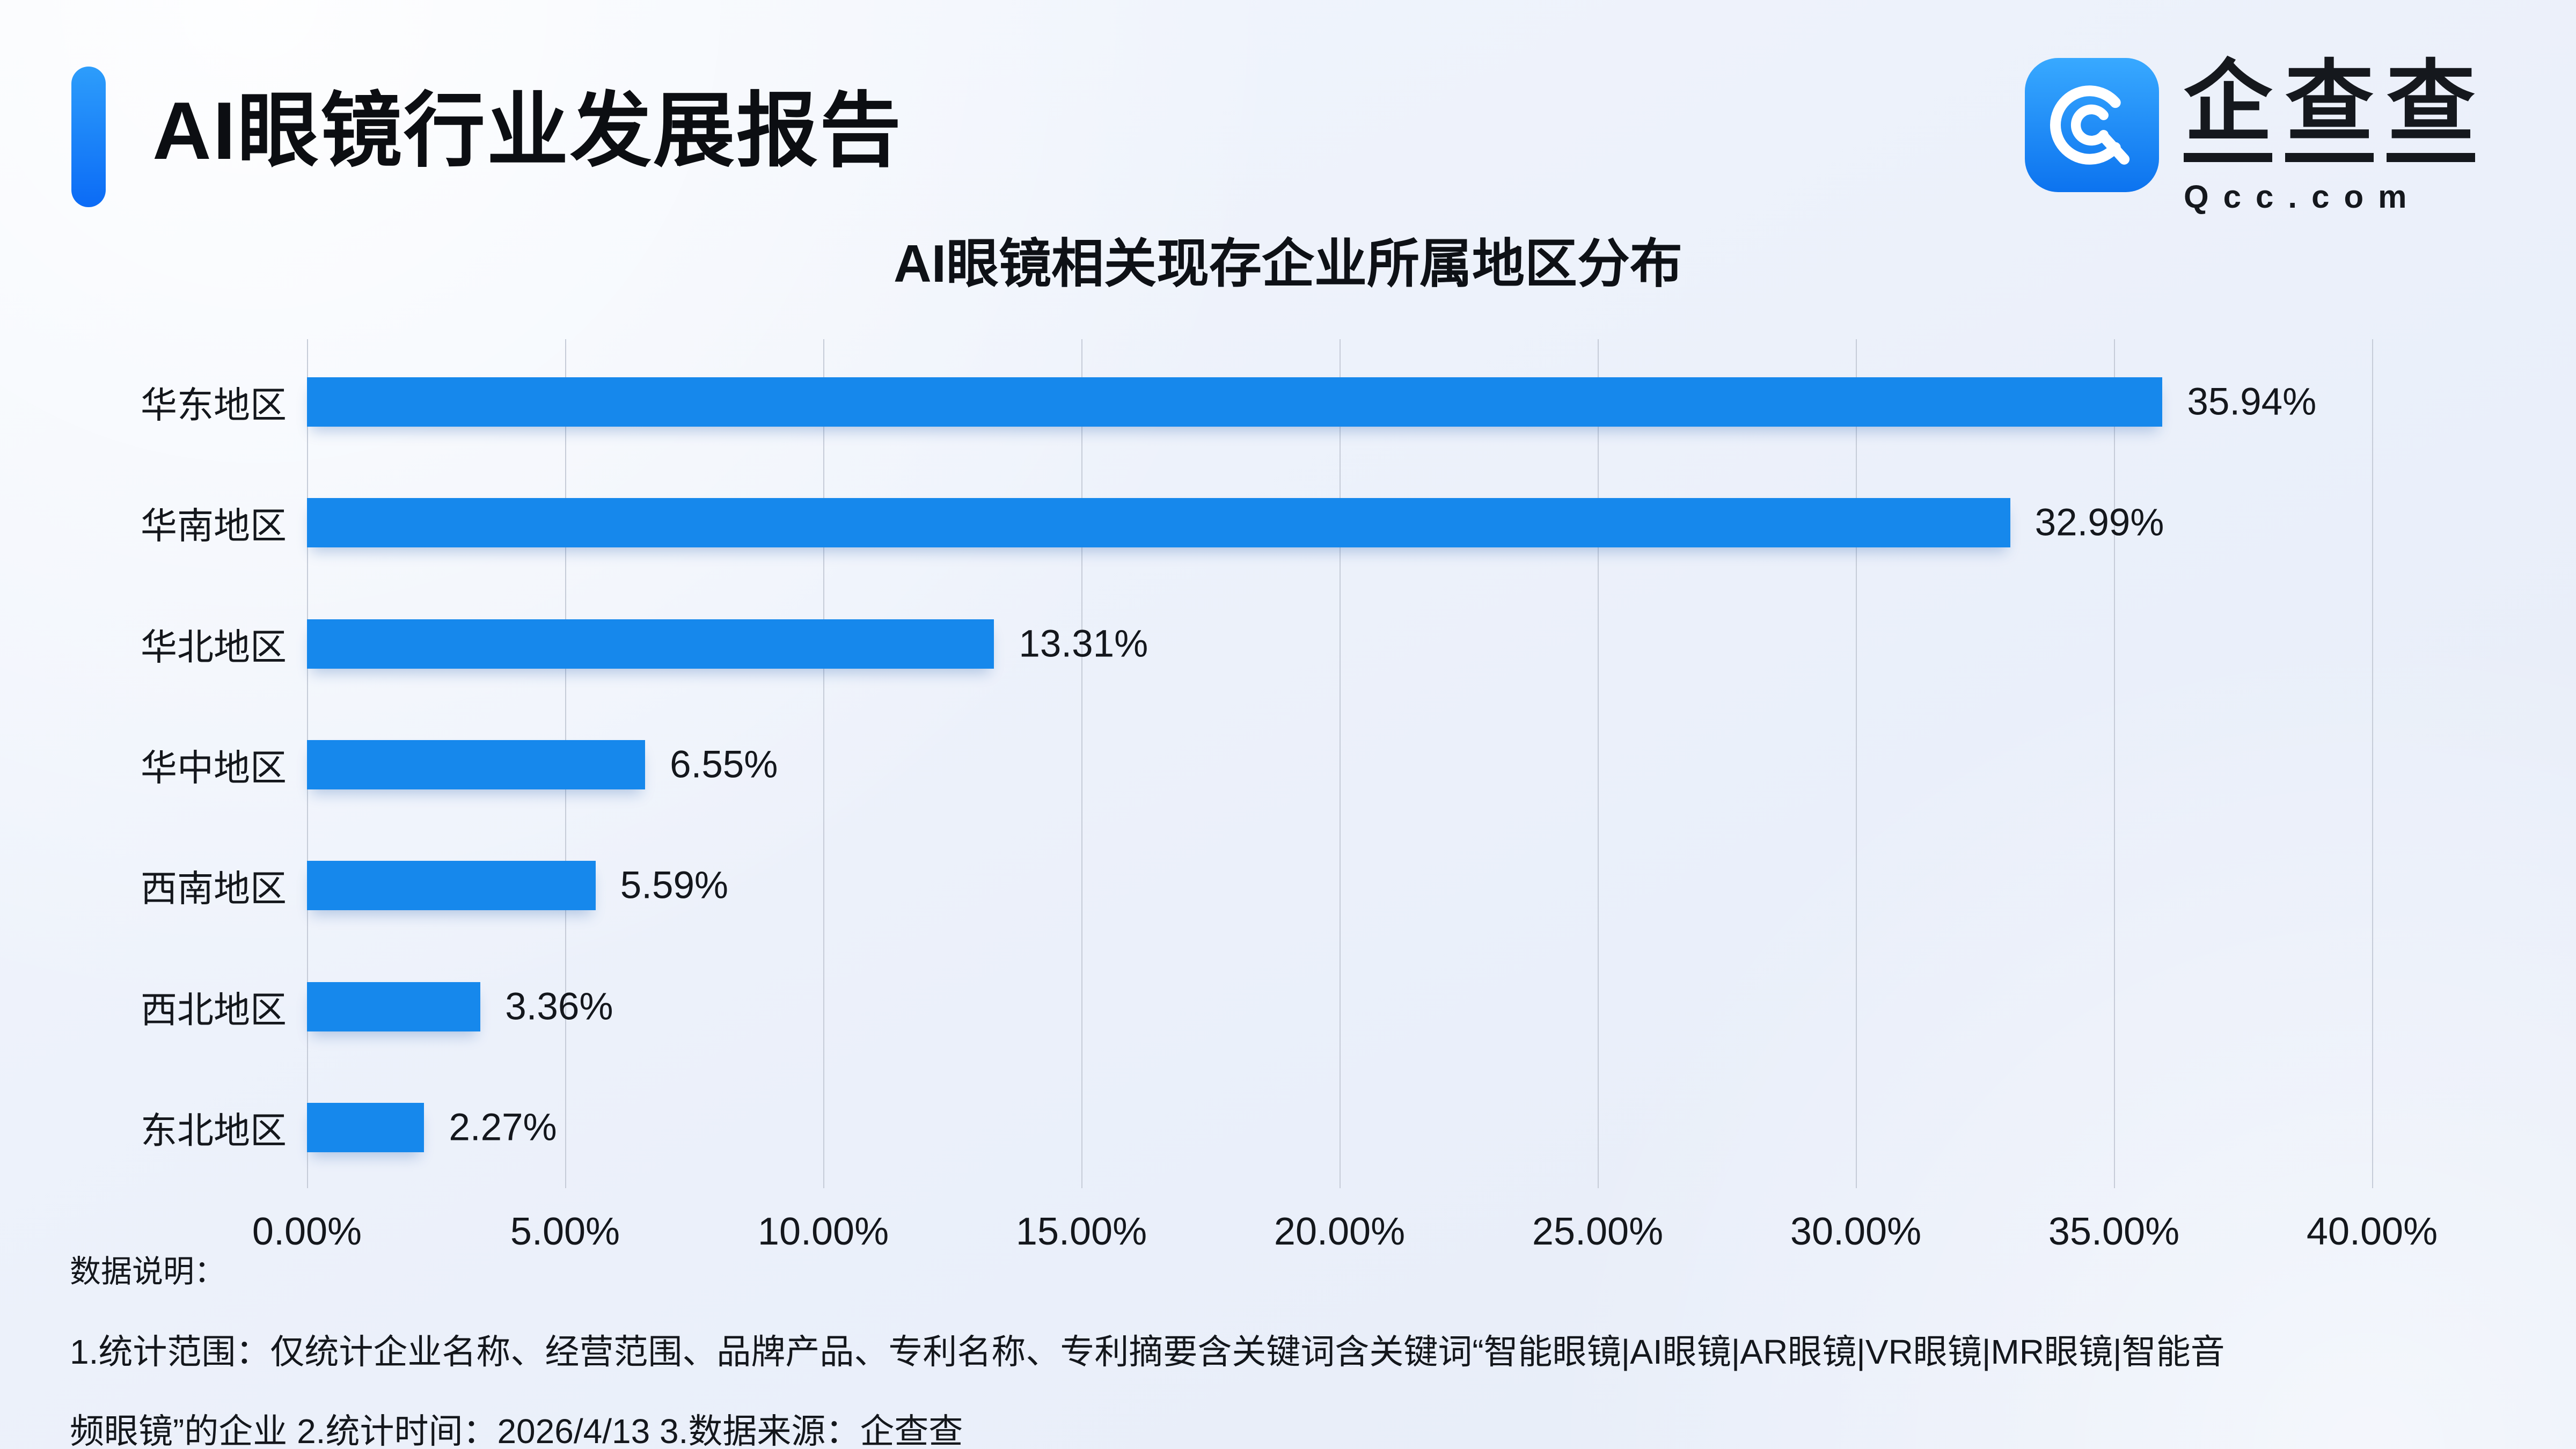  What do you see at coordinates (503, 1127) in the screenshot?
I see `value-label: 2.27%` at bounding box center [503, 1127].